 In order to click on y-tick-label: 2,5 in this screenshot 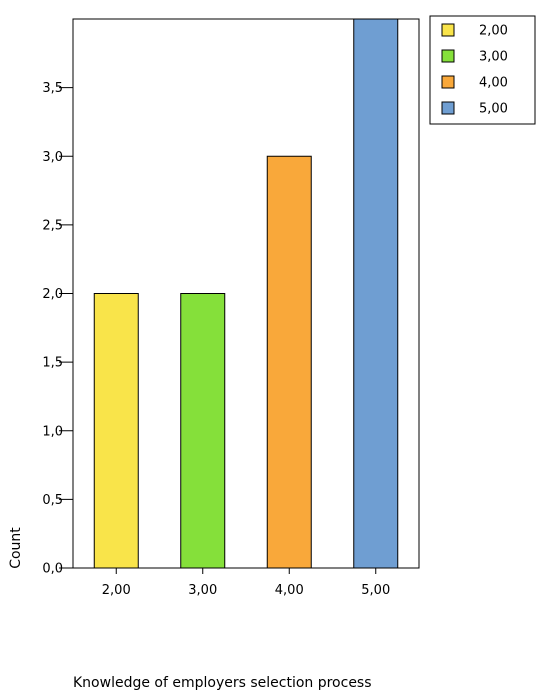, I will do `click(52, 225)`.